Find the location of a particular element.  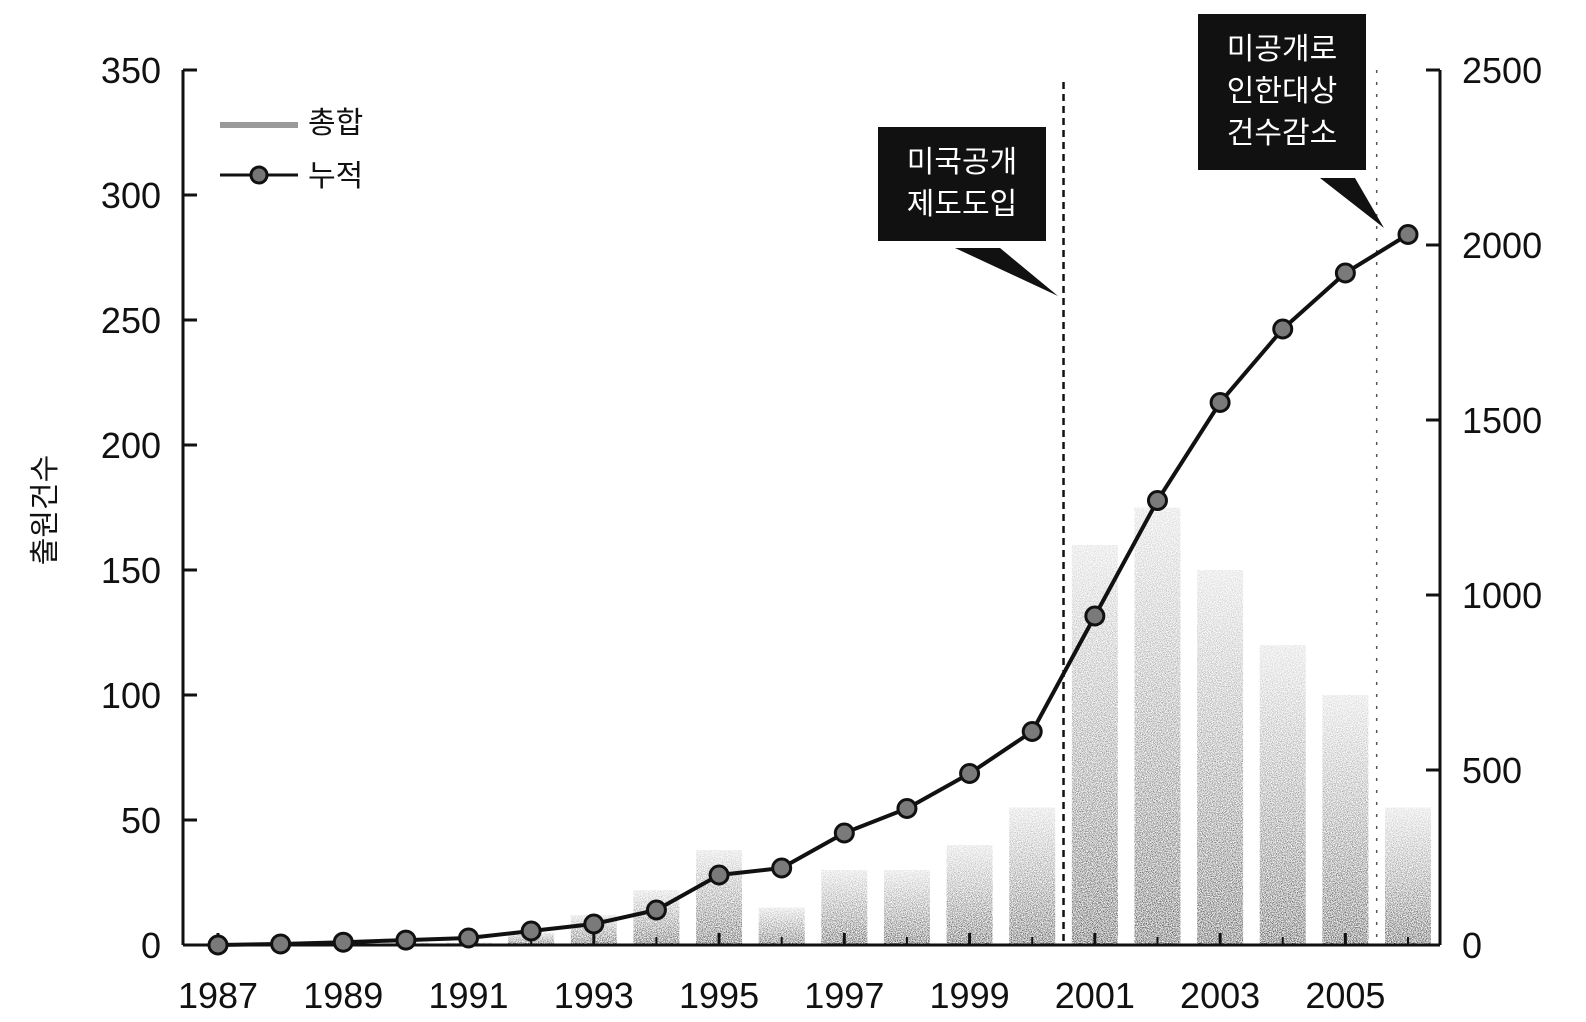

legend-label-line: 누적 is located at coordinates (335, 176).